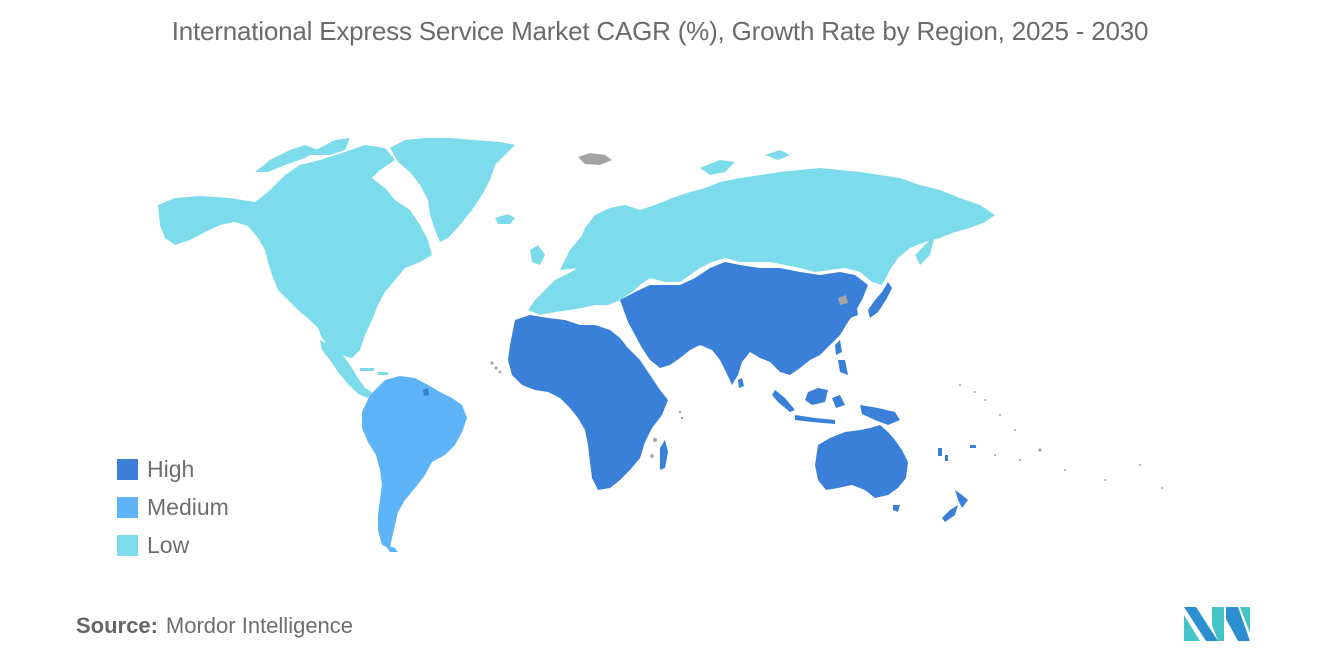  Describe the element at coordinates (742, 392) in the screenshot. I see `region-africa-asia` at that location.